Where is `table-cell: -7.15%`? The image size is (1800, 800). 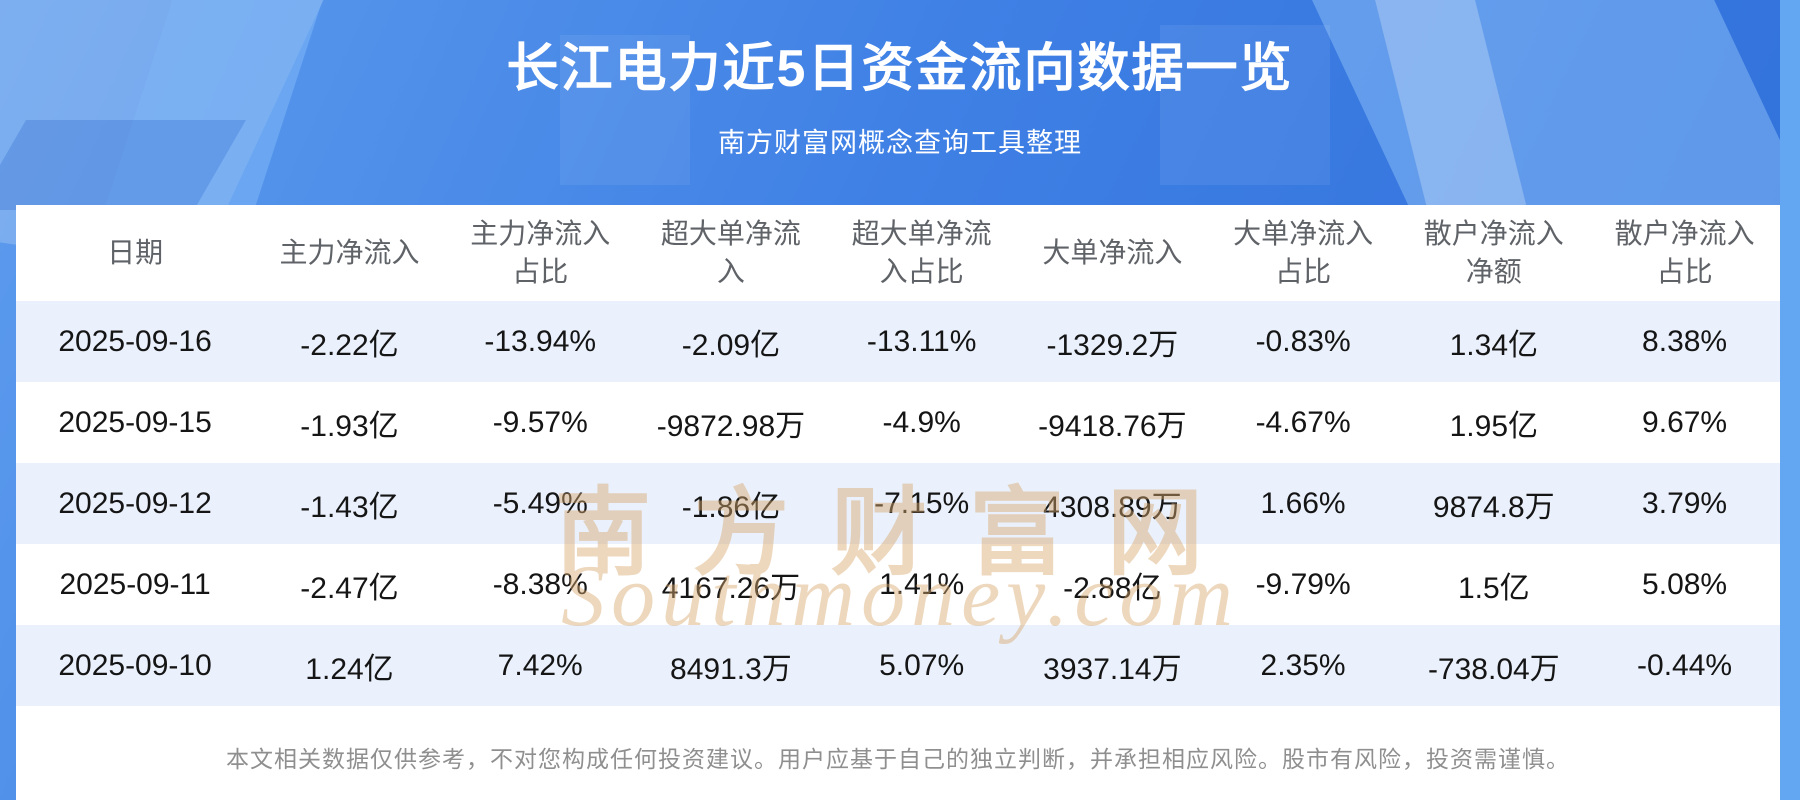
table-cell: -7.15% is located at coordinates (922, 503).